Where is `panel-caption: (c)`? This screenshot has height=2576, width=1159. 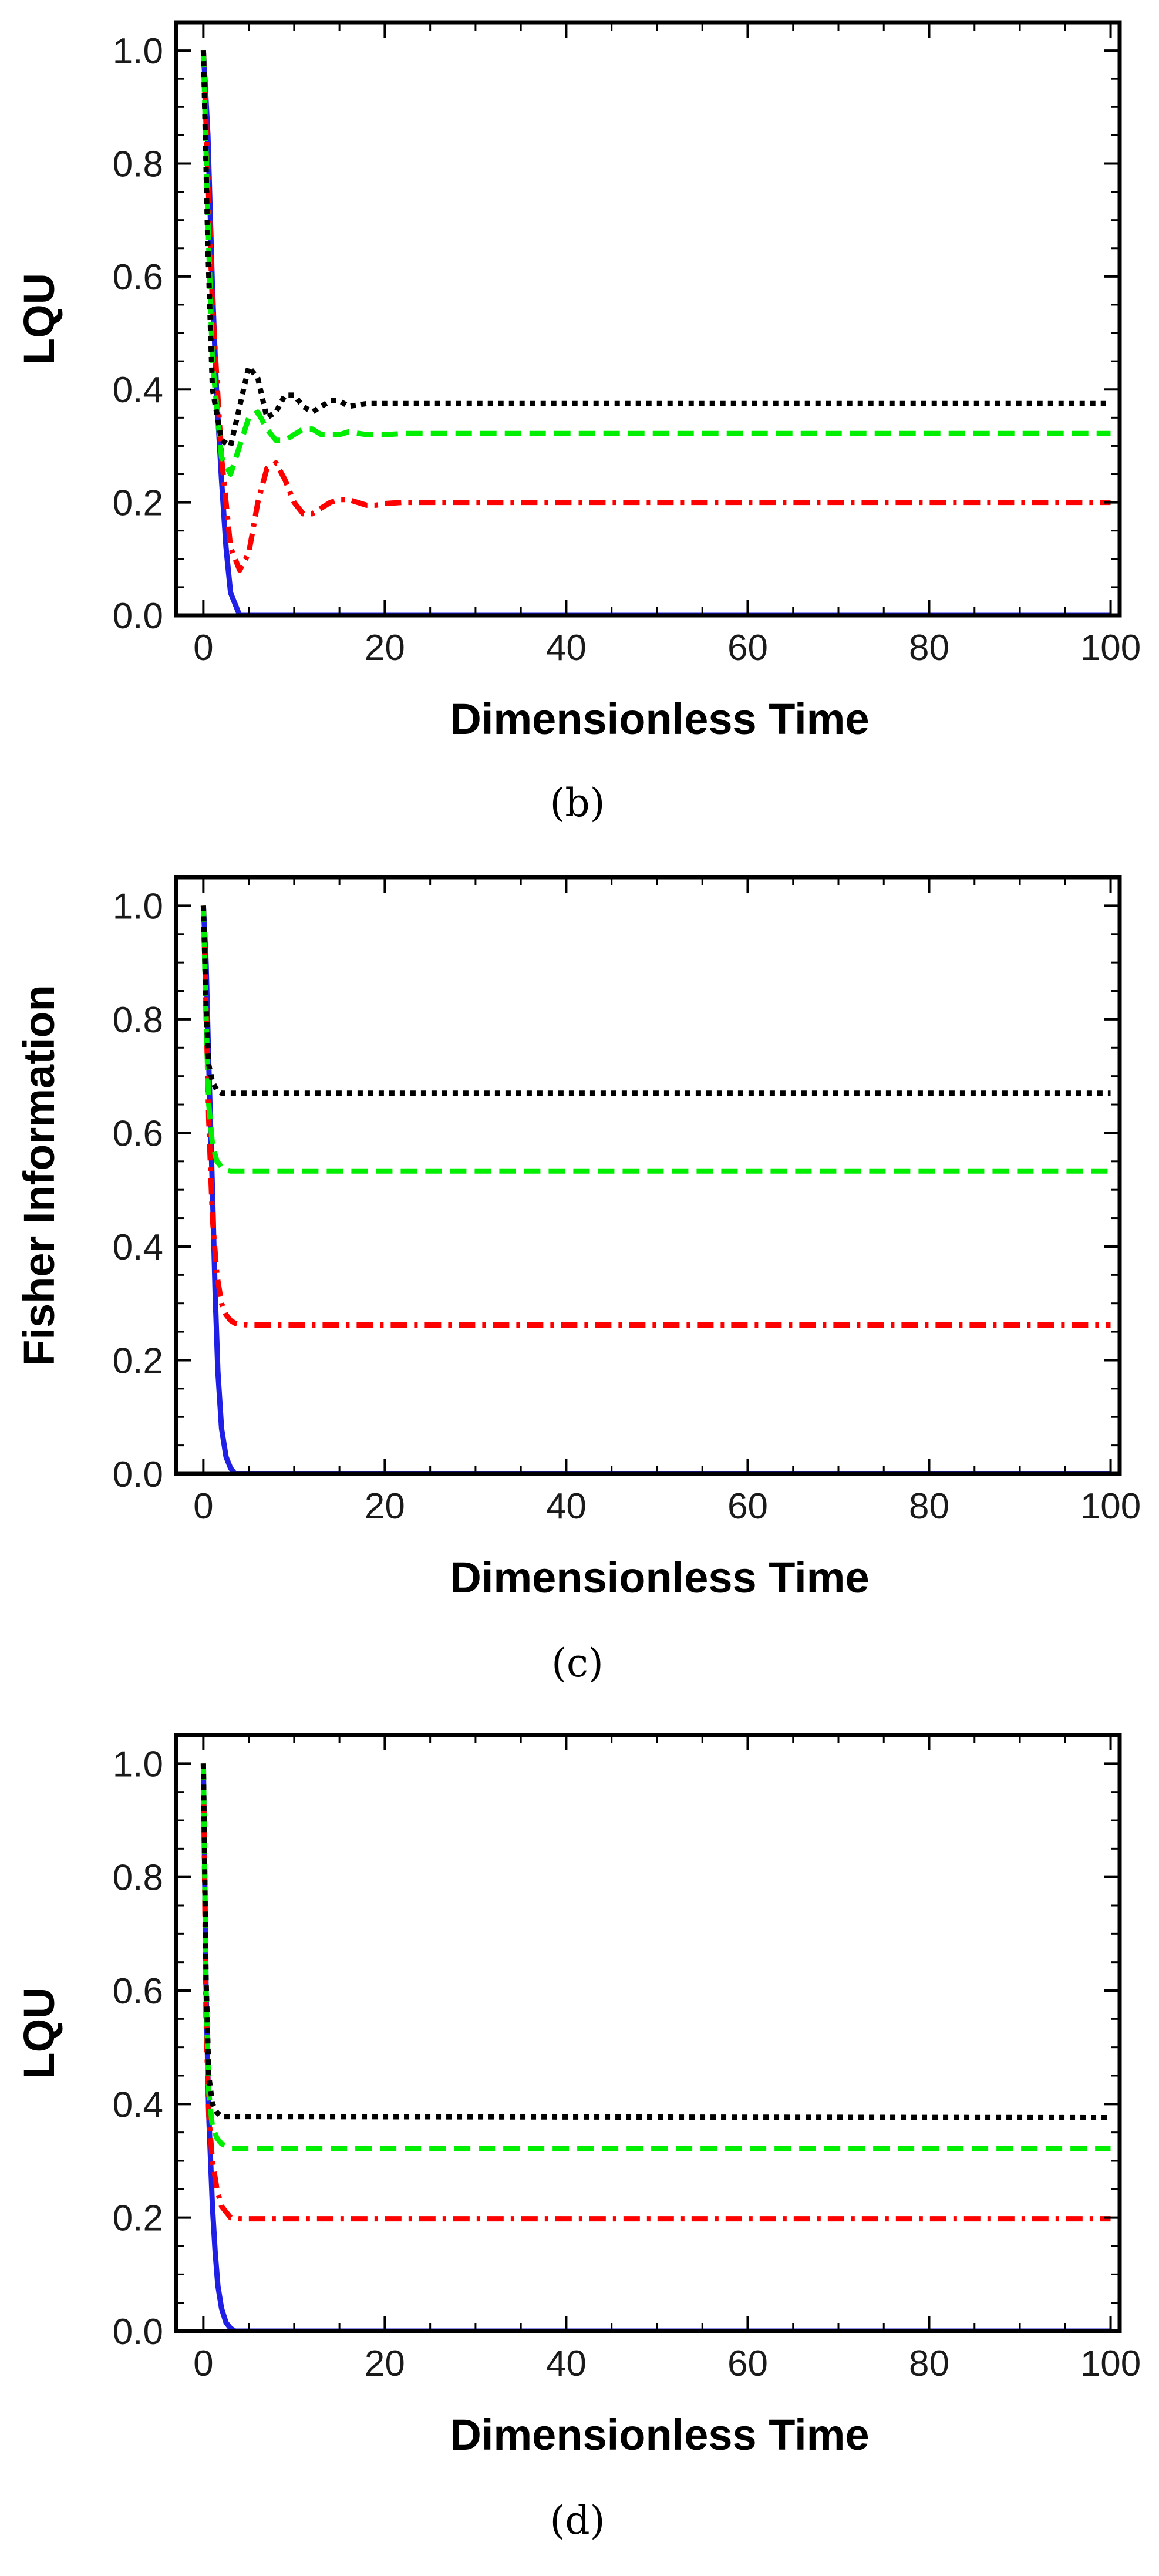
panel-caption: (c) is located at coordinates (577, 1664).